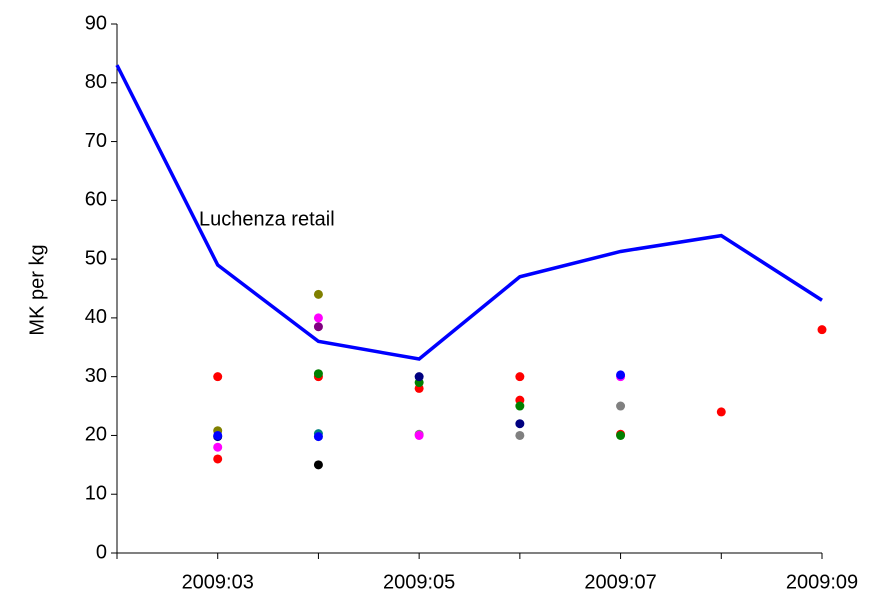 The height and width of the screenshot is (597, 874). What do you see at coordinates (37, 289) in the screenshot?
I see `y-axis-label: MK per kg` at bounding box center [37, 289].